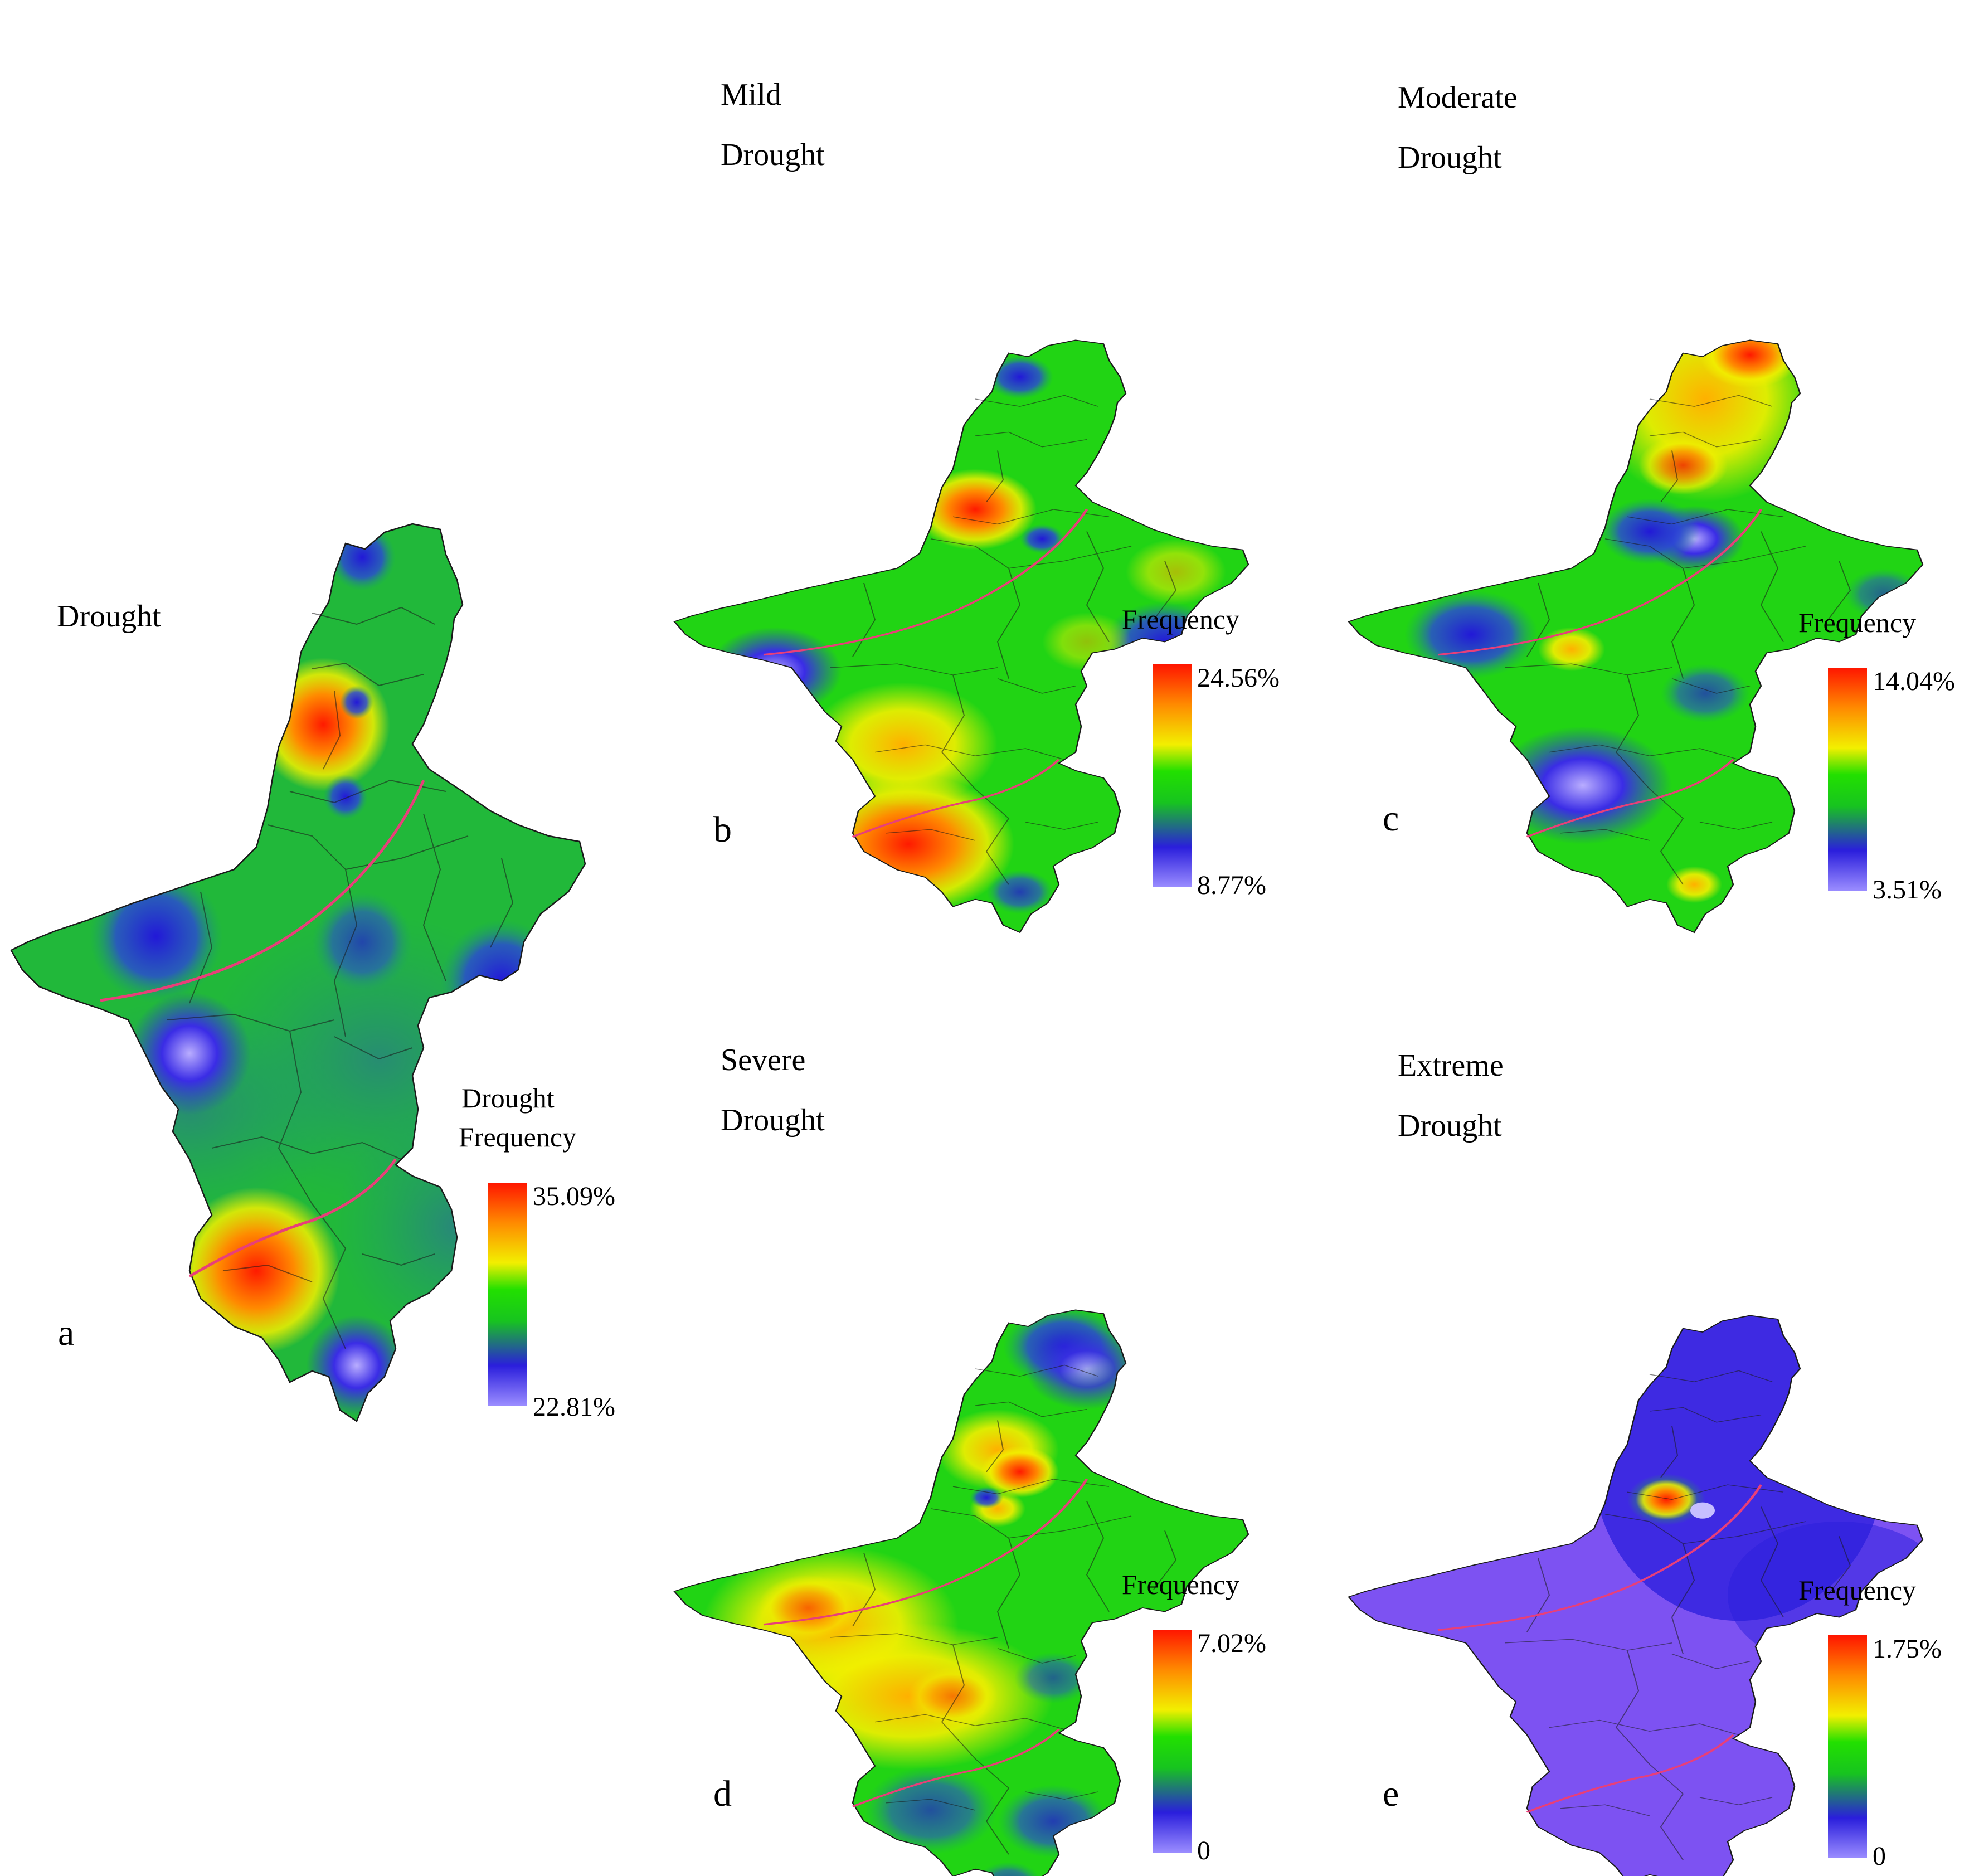 Image resolution: width=1979 pixels, height=1876 pixels. Describe the element at coordinates (969, 1459) in the screenshot. I see `panel-d: Severe Drought d Frequency 7.02% 0` at that location.